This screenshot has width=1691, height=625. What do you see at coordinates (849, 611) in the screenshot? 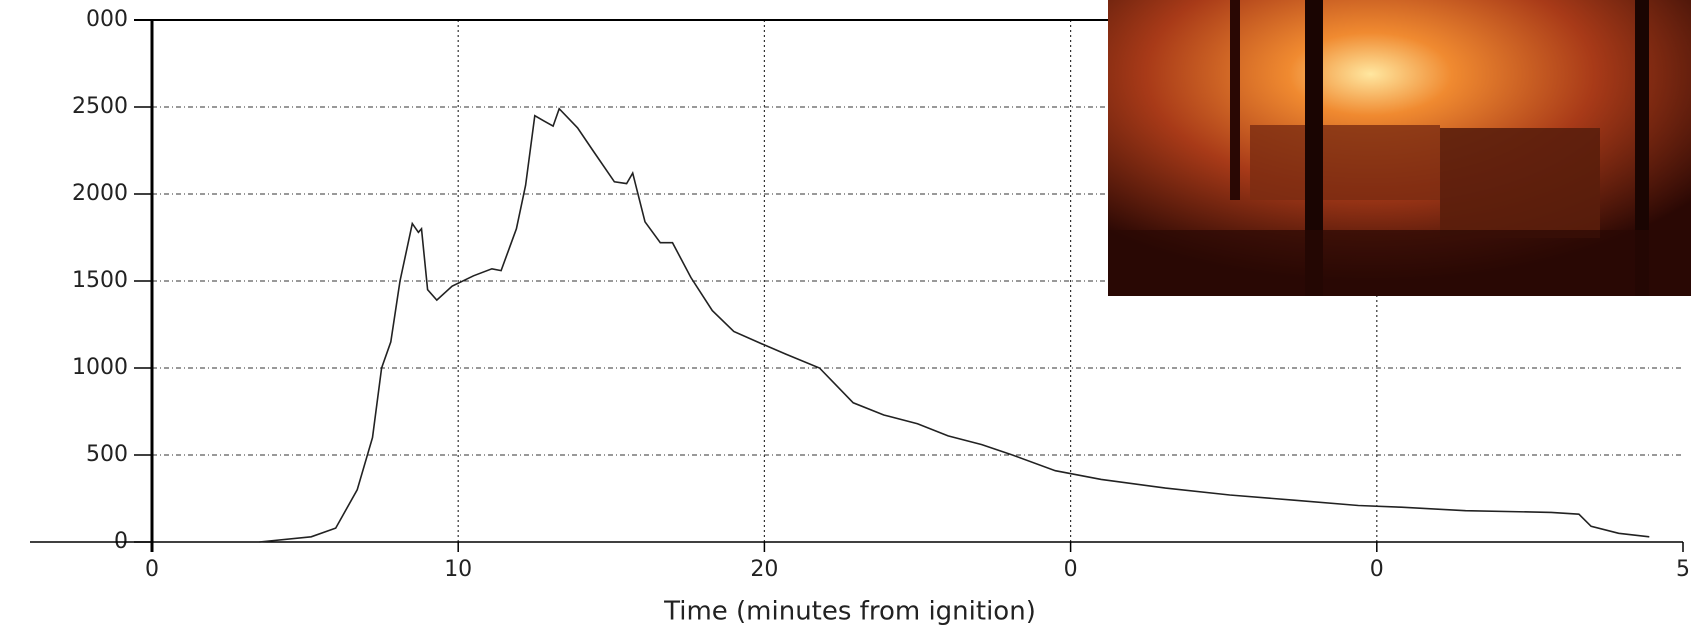
I see `x-axis-label: Time (minutes from ignition)` at bounding box center [849, 611].